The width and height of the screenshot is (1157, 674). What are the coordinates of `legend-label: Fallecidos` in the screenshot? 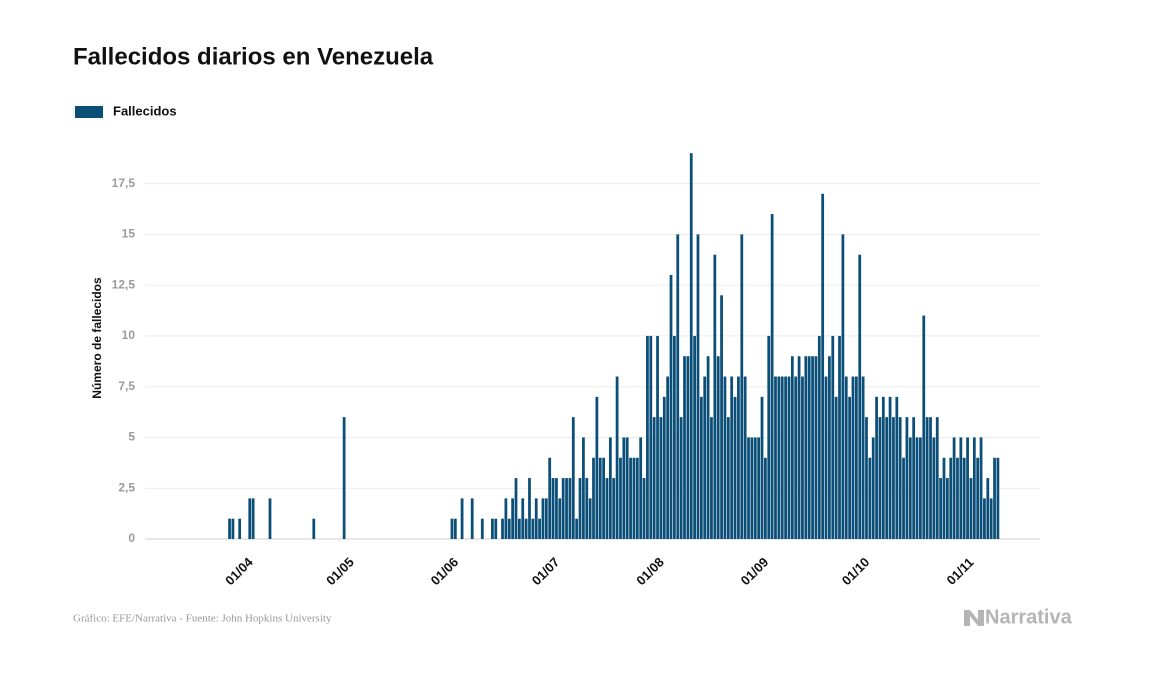 It's located at (145, 110).